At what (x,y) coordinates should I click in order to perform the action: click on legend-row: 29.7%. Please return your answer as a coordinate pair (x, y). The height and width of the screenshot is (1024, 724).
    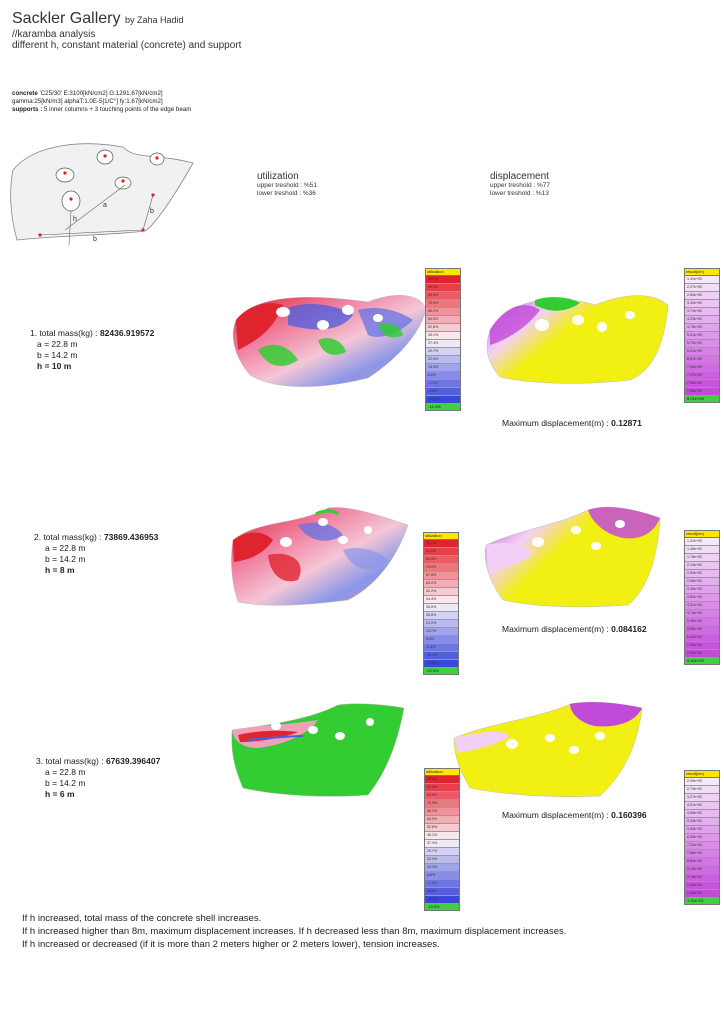
    Looking at the image, I should click on (443, 352).